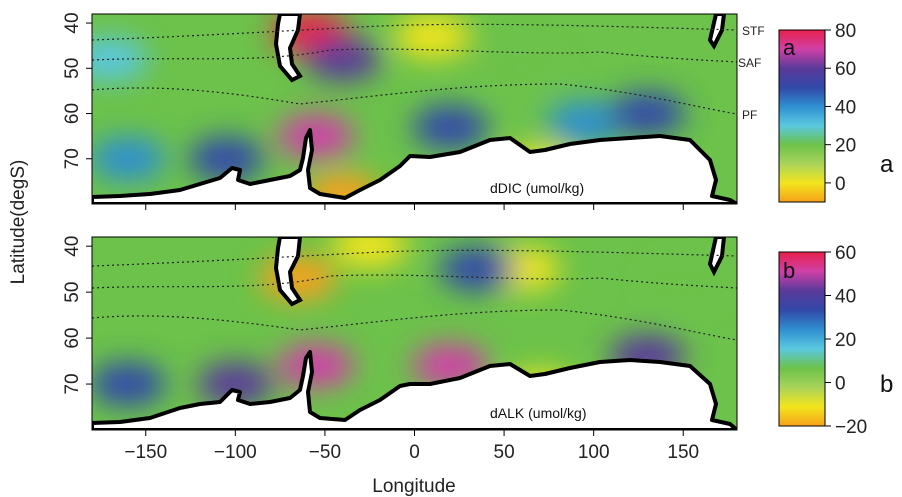  I want to click on x-tick-label: 50, so click(504, 452).